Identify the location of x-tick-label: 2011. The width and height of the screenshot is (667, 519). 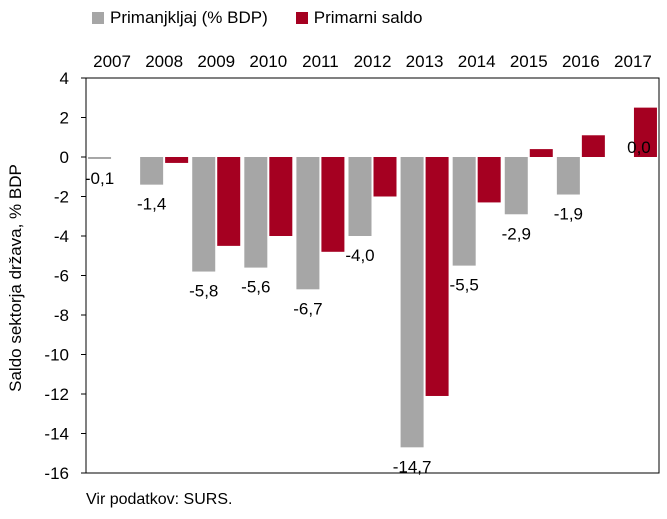
(320, 61).